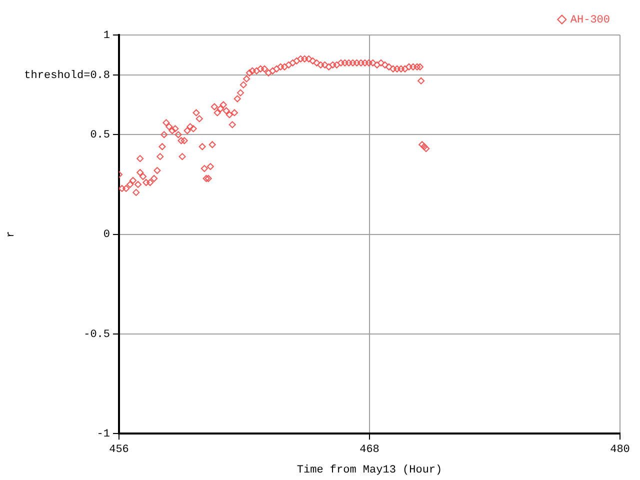 Image resolution: width=640 pixels, height=480 pixels. Describe the element at coordinates (370, 450) in the screenshot. I see `x-tick-label: 468` at that location.